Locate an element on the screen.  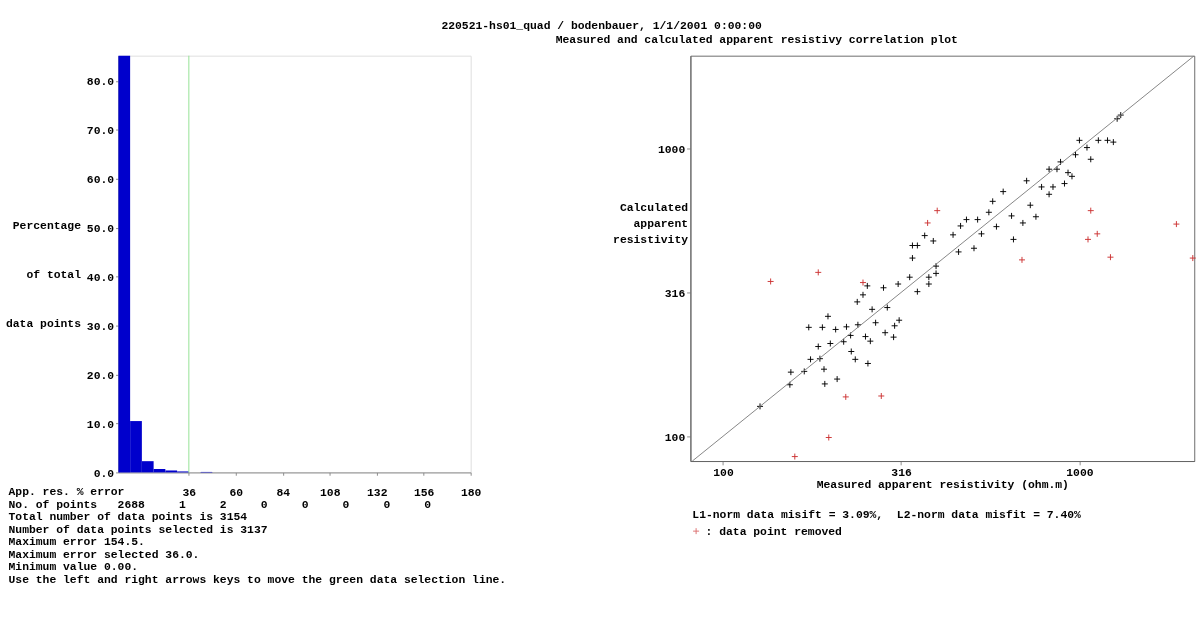
x-tick-label: 108 is located at coordinates (330, 492).